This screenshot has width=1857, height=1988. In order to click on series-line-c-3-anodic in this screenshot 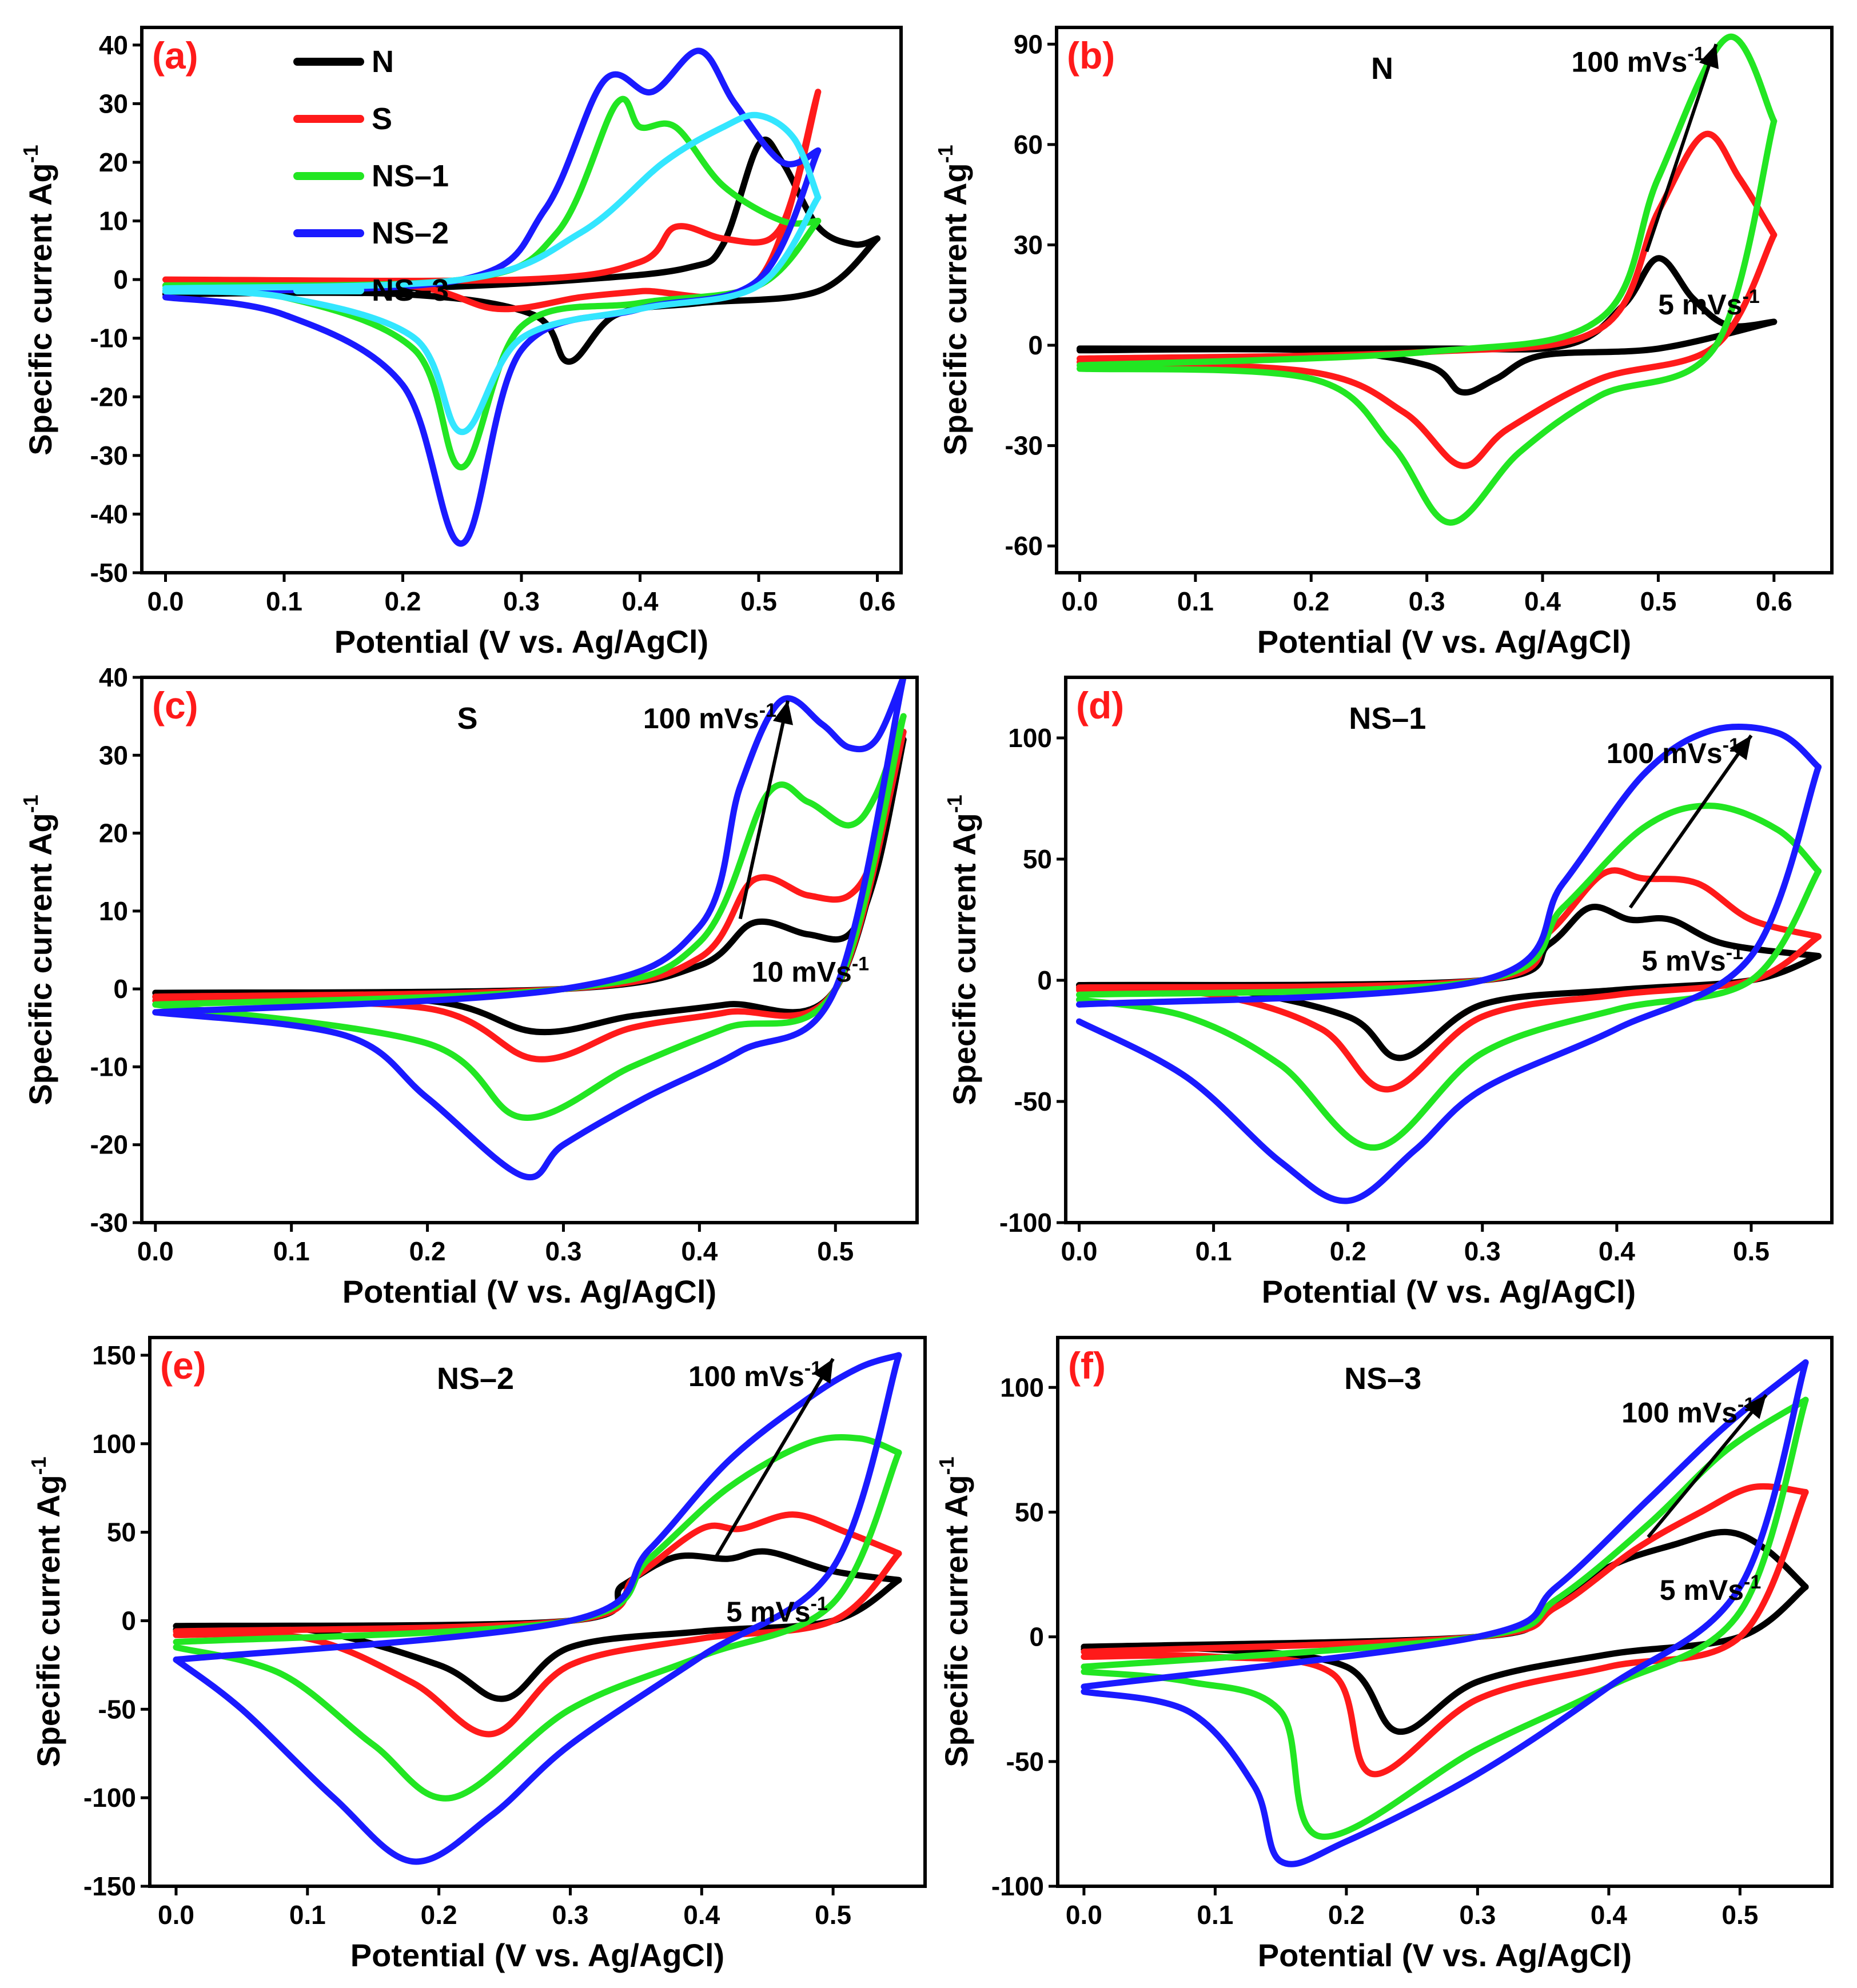, I will do `click(529, 847)`.